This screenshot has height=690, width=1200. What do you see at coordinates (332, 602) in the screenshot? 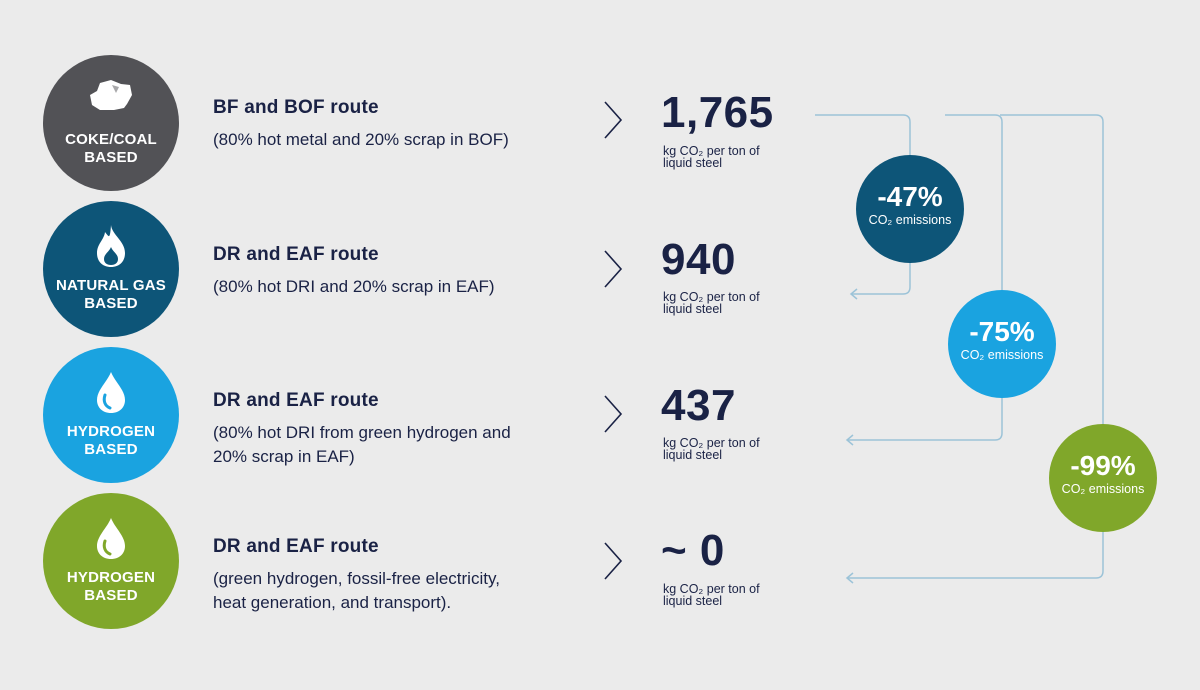
I see `route-desc-4-line2: heat generation, and transport).` at bounding box center [332, 602].